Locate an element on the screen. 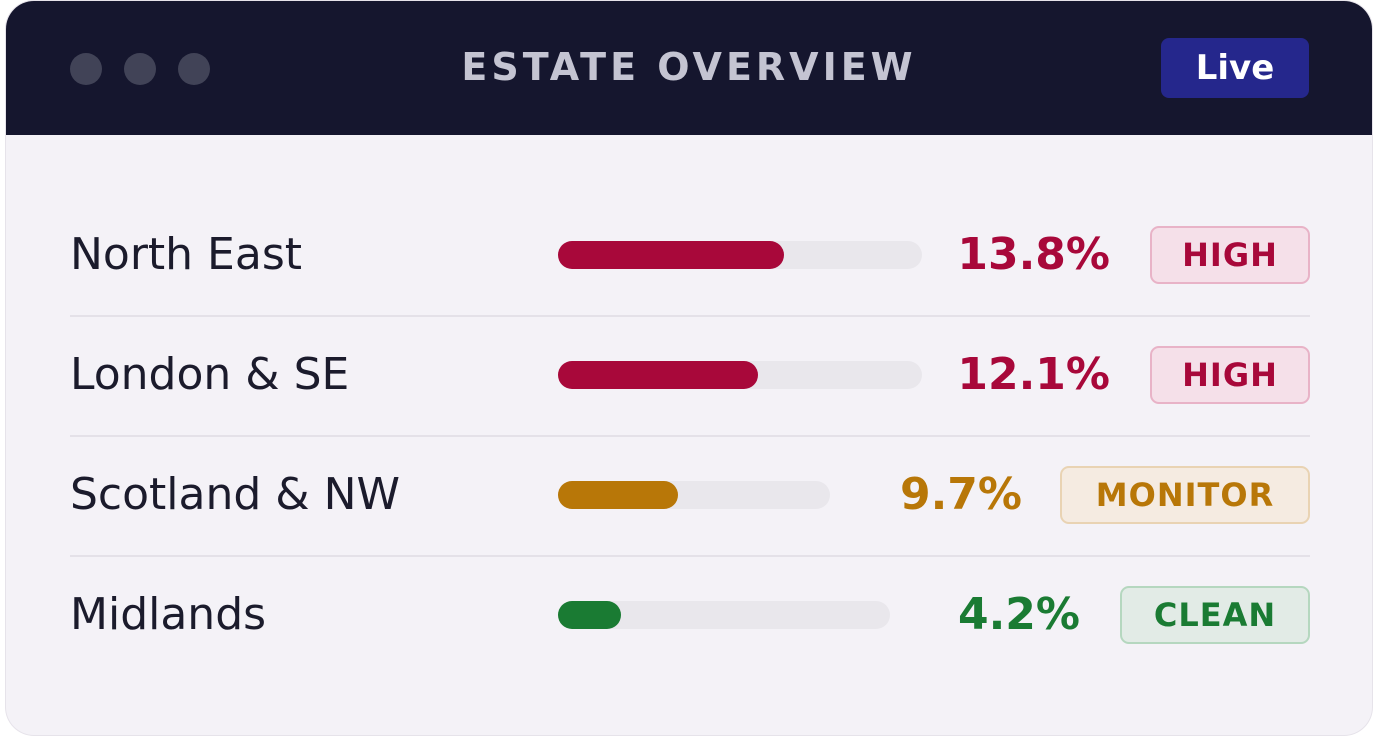 The height and width of the screenshot is (738, 1374). region-row: London & SE 12.1% HIGH is located at coordinates (690, 376).